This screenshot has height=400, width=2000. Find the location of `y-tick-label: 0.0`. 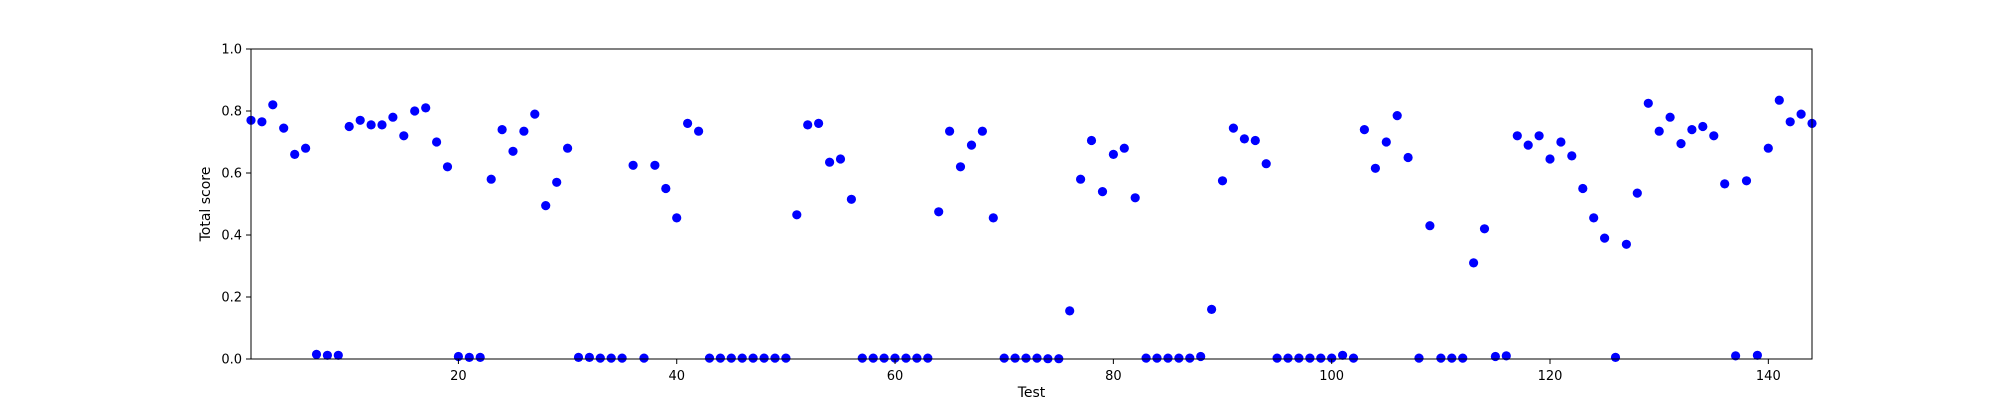

y-tick-label: 0.0 is located at coordinates (231, 360).